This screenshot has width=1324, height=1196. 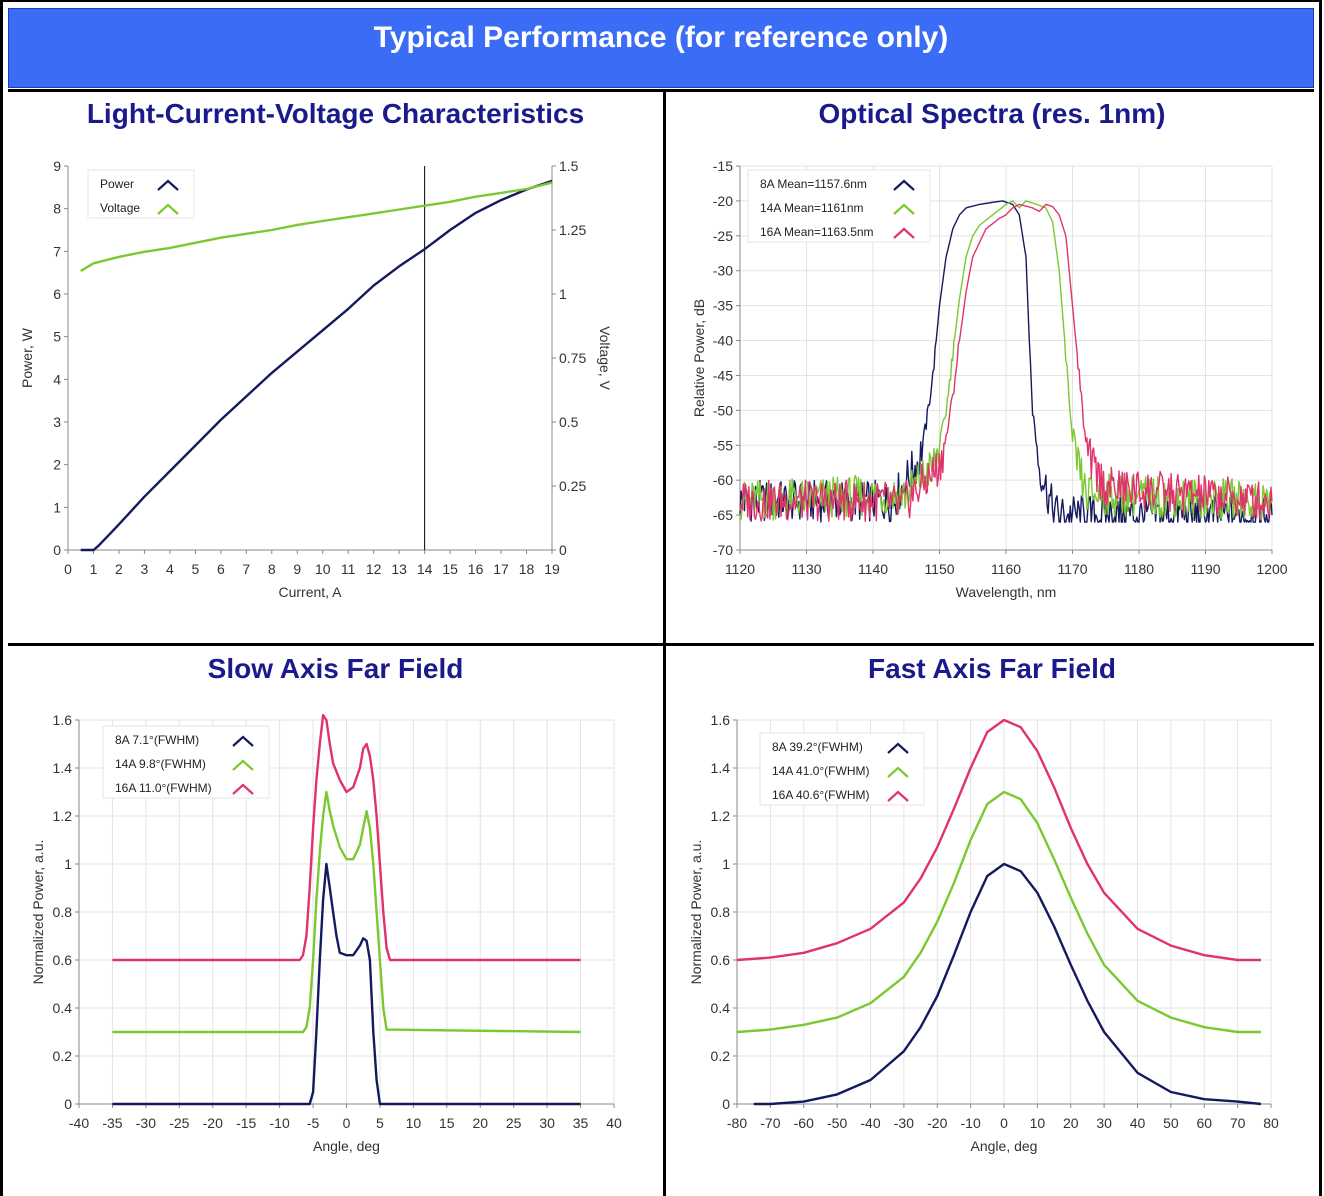 What do you see at coordinates (57, 422) in the screenshot?
I see `y-tick-label: 3` at bounding box center [57, 422].